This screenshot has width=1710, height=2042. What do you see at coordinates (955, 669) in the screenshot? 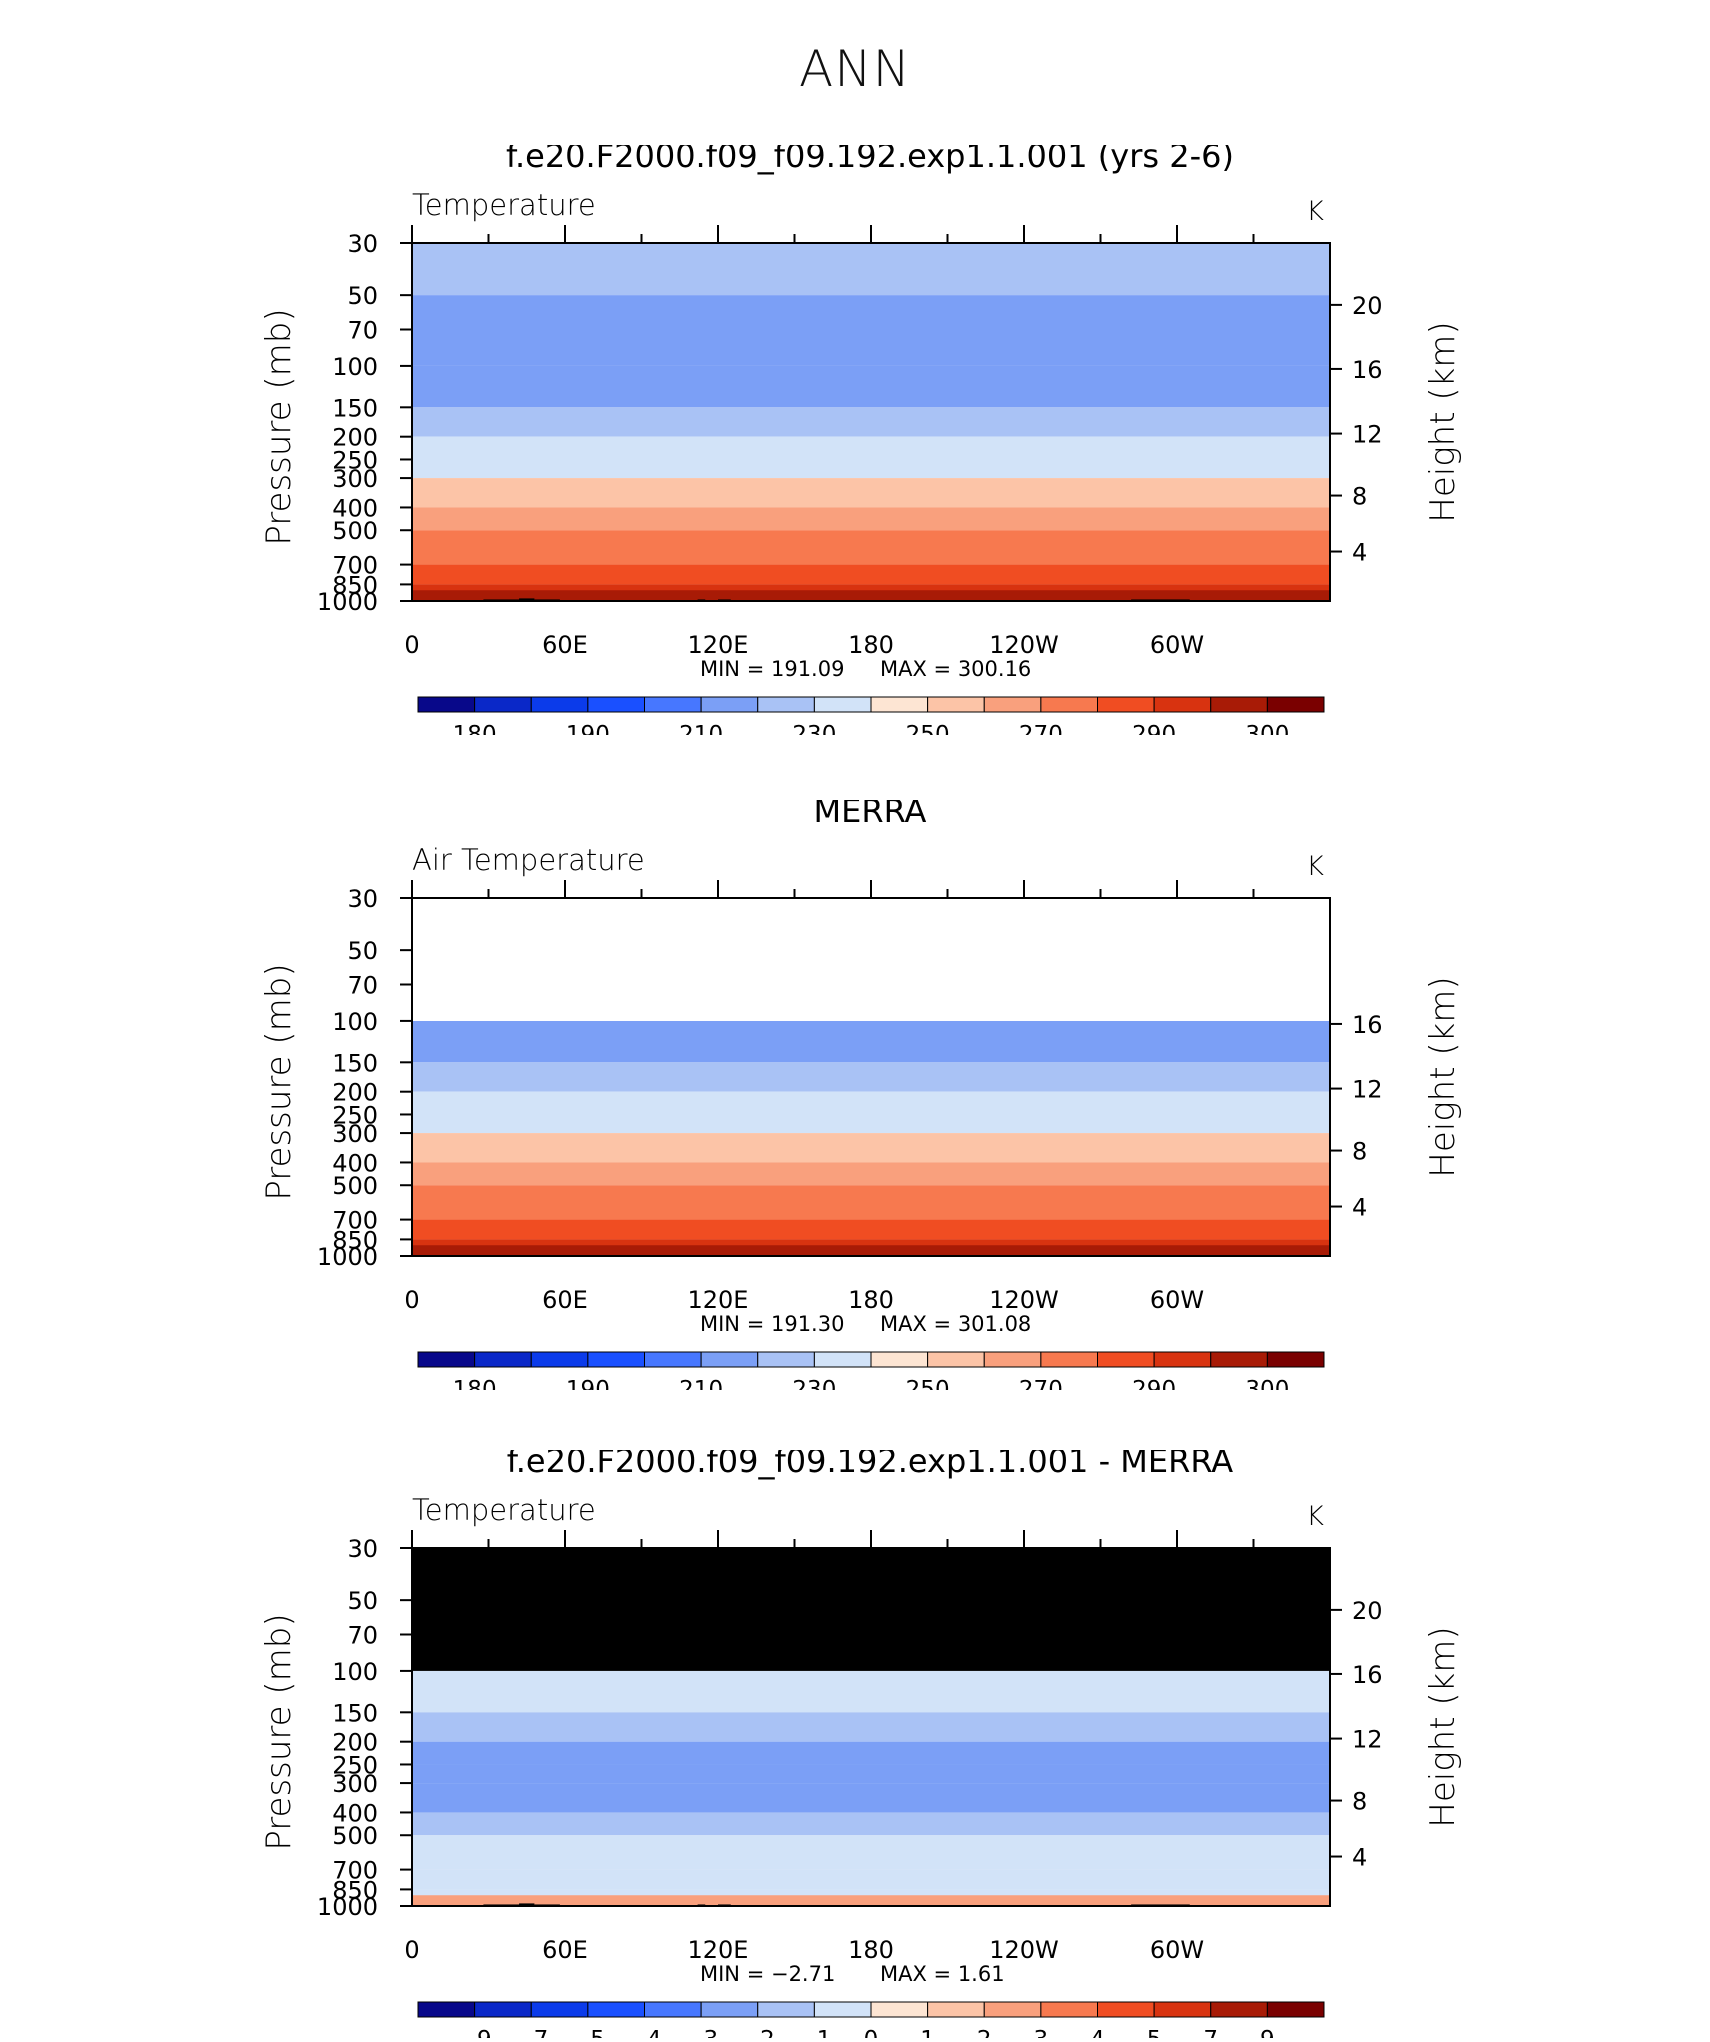
I see `max-label: MAX = 300.16` at bounding box center [955, 669].